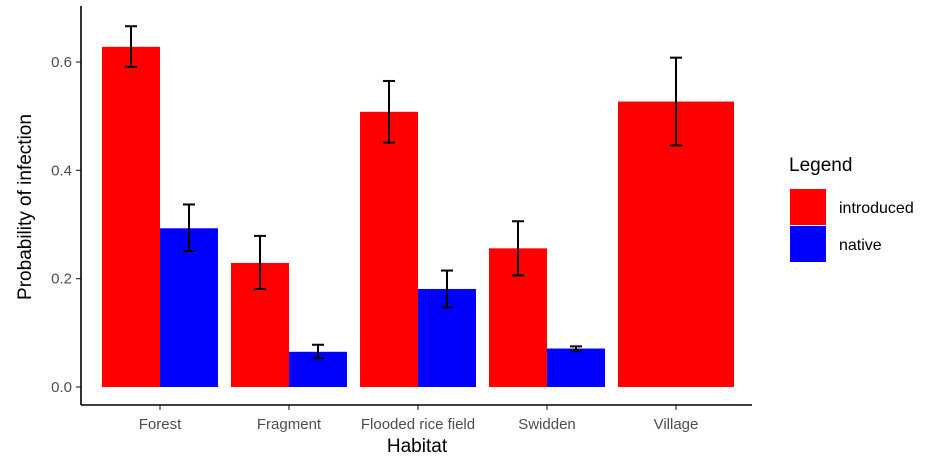 This screenshot has height=459, width=940. I want to click on legend-key-native, so click(808, 244).